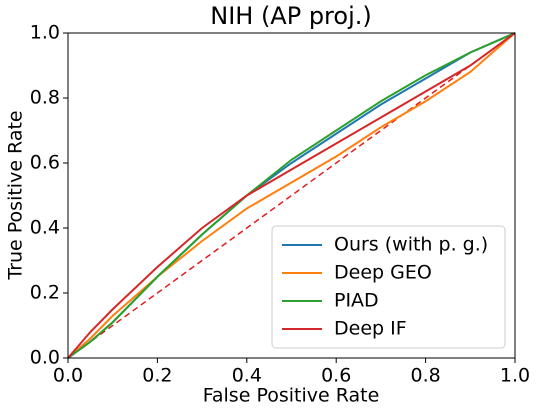  Describe the element at coordinates (291, 396) in the screenshot. I see `x-axis-label: False Positive Rate` at that location.